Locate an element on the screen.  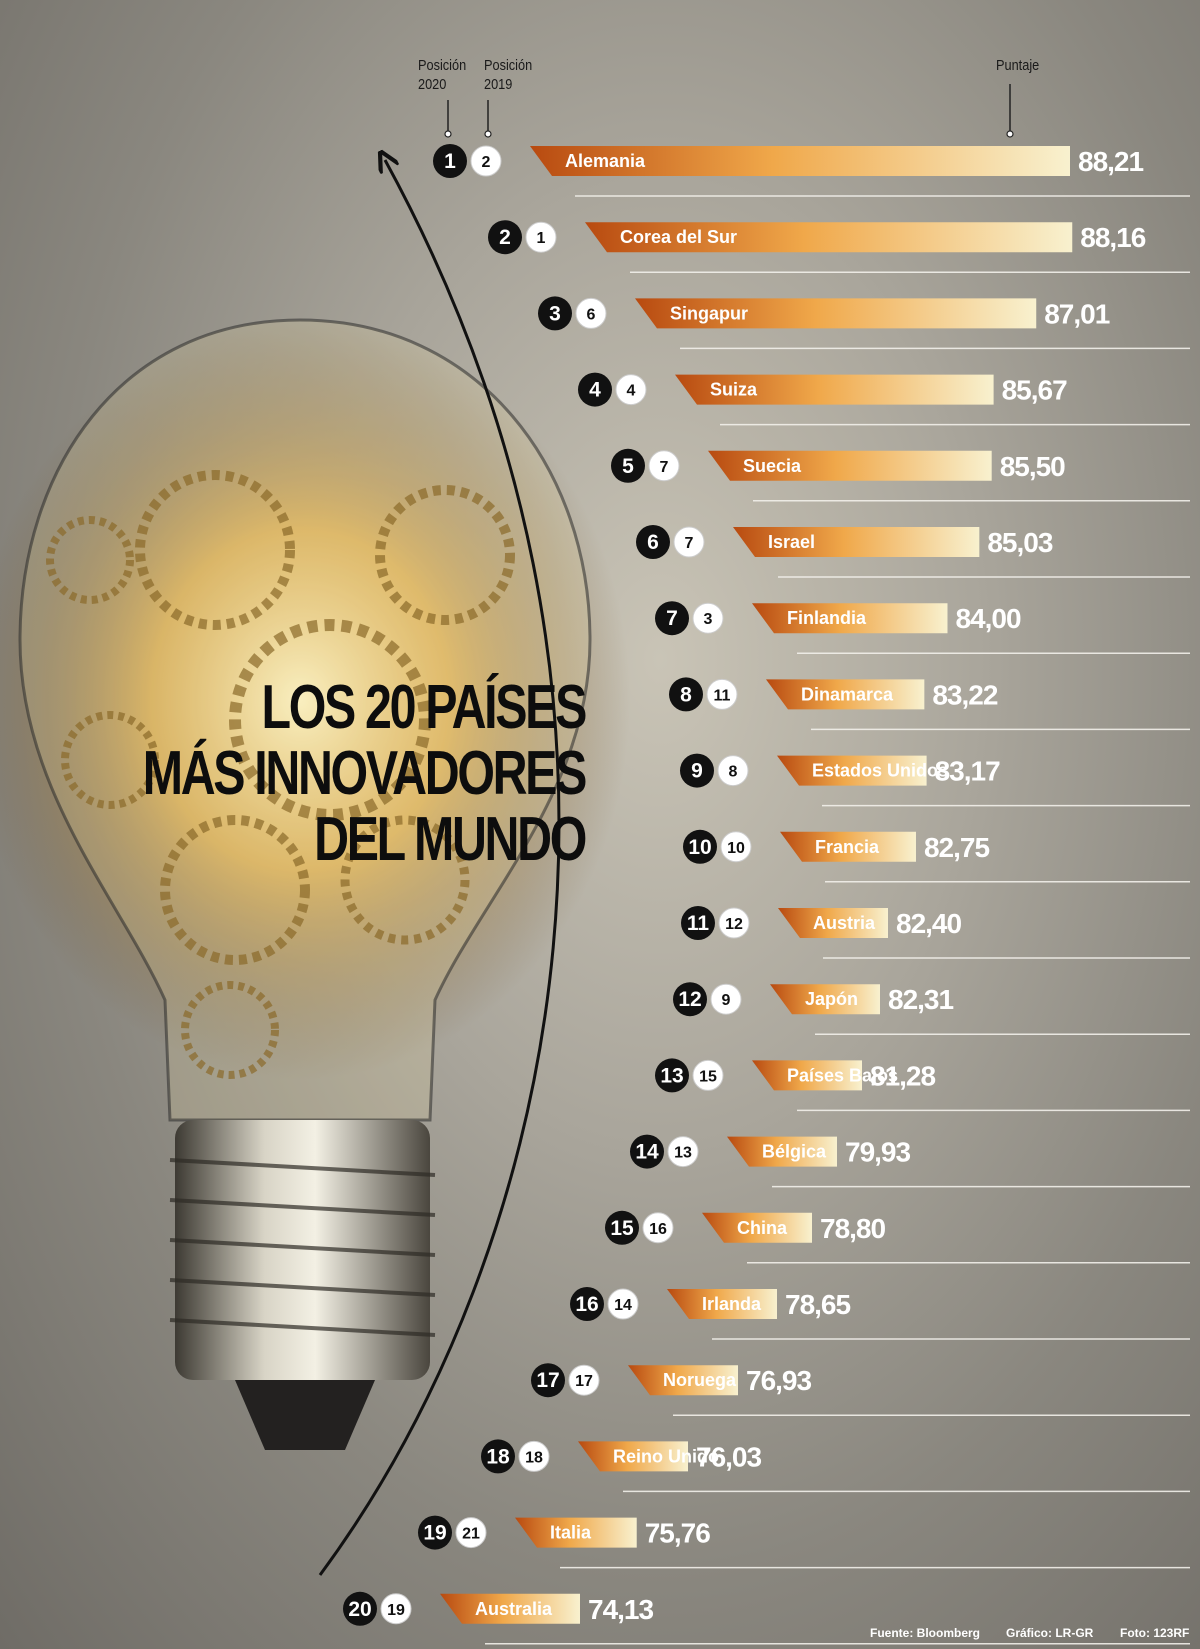
position-2020-value: 12 is located at coordinates (689, 999).